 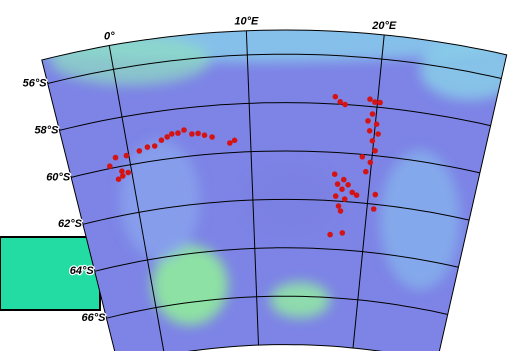 I want to click on parallel-label: 62°S, so click(x=70, y=224).